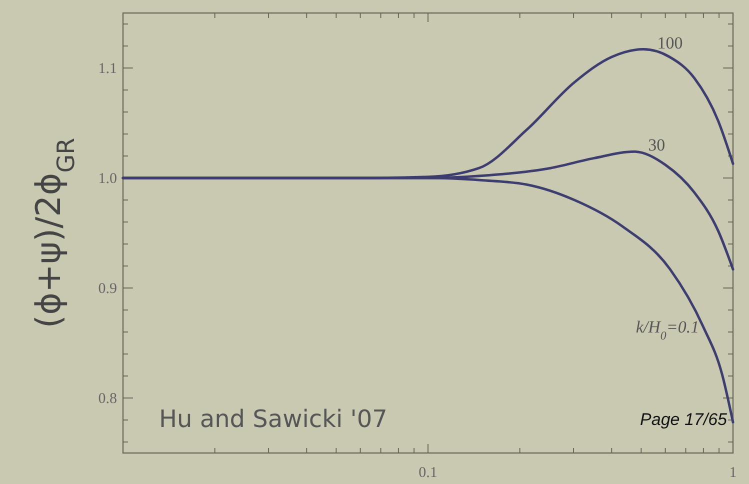 Image resolution: width=749 pixels, height=484 pixels. Describe the element at coordinates (684, 419) in the screenshot. I see `annotation: Page 17/65` at that location.